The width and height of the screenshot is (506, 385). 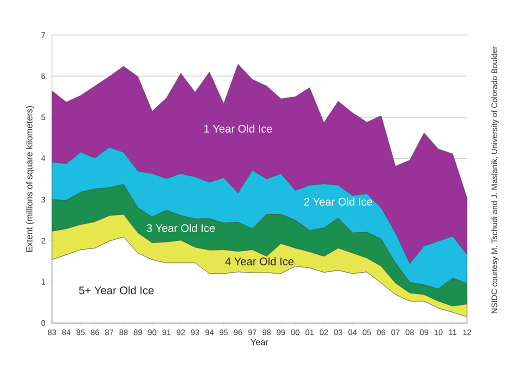 What do you see at coordinates (30, 179) in the screenshot?
I see `y-axis-title: Extent (millions of square kilometers)` at bounding box center [30, 179].